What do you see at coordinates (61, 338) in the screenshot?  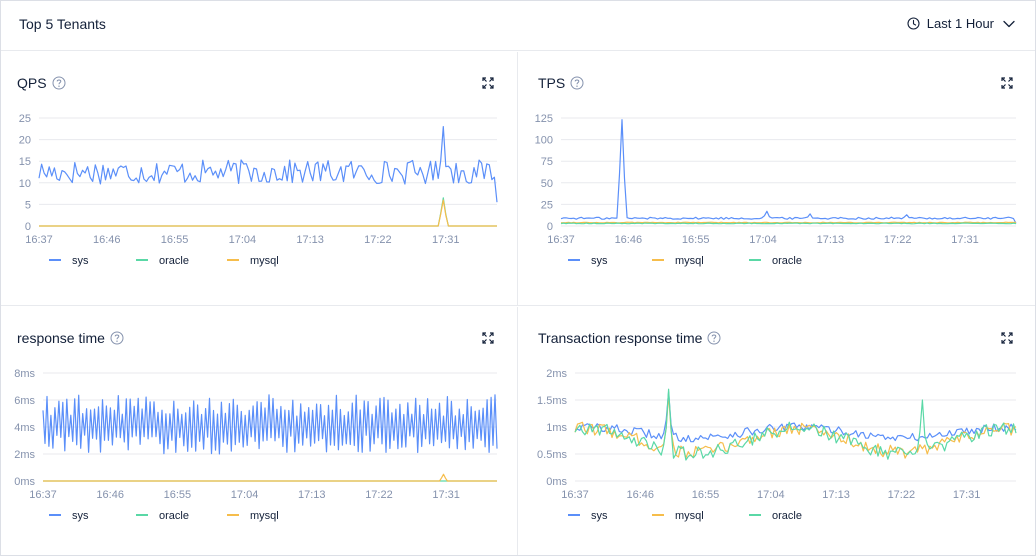 I see `panel-title: response time` at bounding box center [61, 338].